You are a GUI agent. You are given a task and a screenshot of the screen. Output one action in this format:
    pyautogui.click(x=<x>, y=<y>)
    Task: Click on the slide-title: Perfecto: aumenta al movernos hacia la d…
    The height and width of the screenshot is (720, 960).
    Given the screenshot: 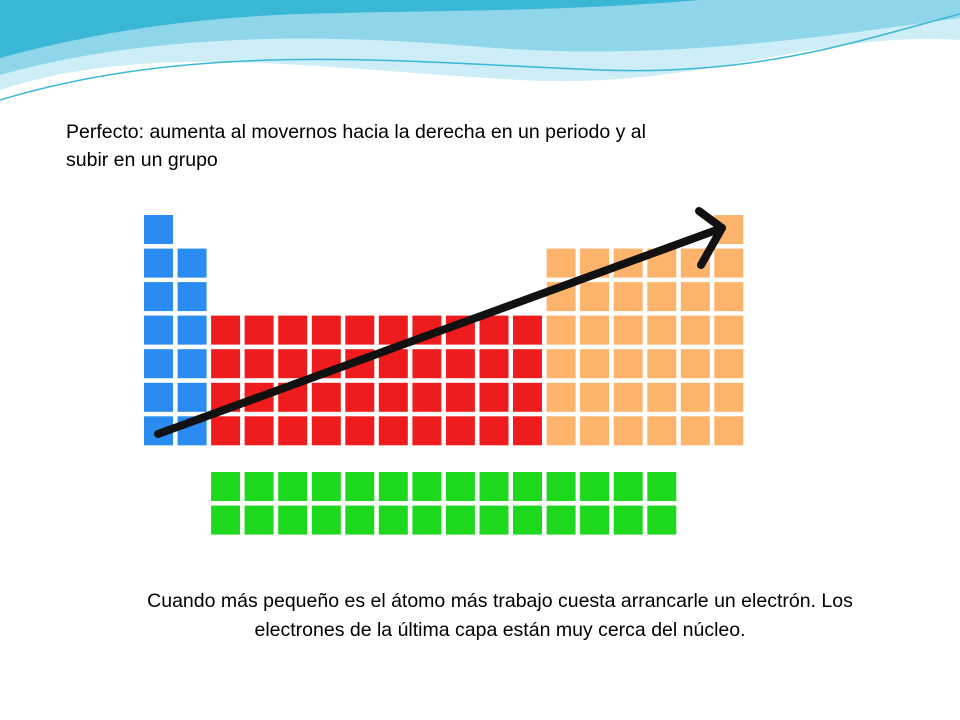 What is the action you would take?
    pyautogui.click(x=356, y=146)
    